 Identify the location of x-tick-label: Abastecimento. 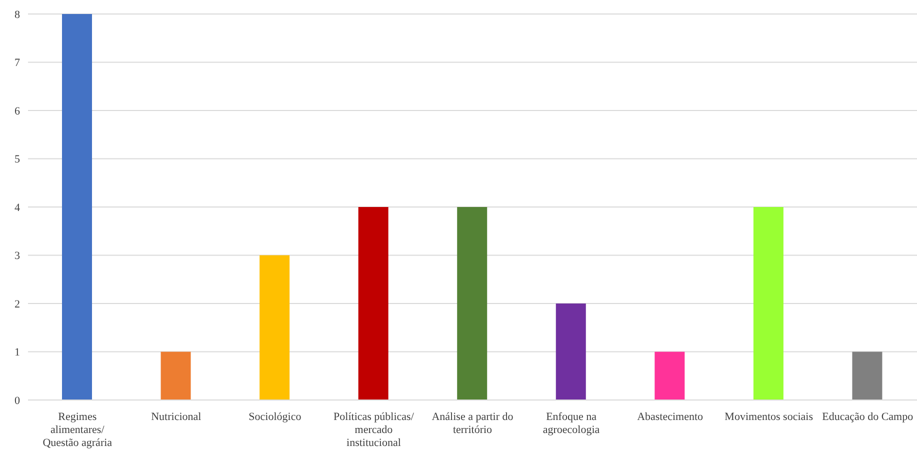
(670, 417).